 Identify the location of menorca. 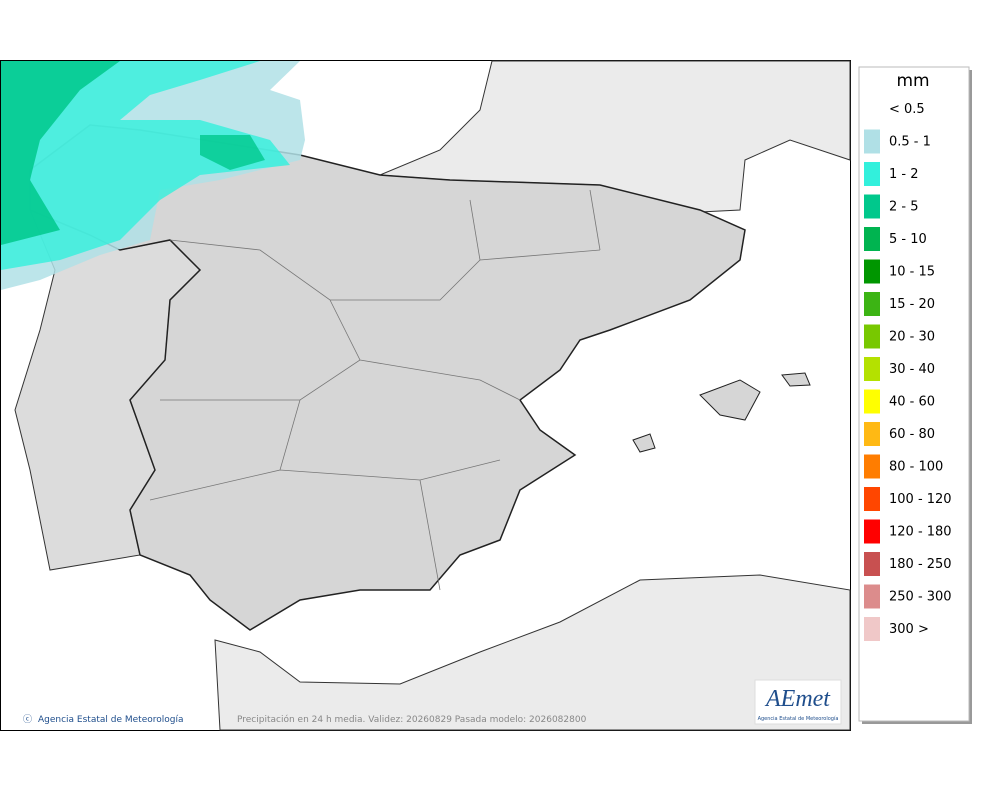
(796, 379).